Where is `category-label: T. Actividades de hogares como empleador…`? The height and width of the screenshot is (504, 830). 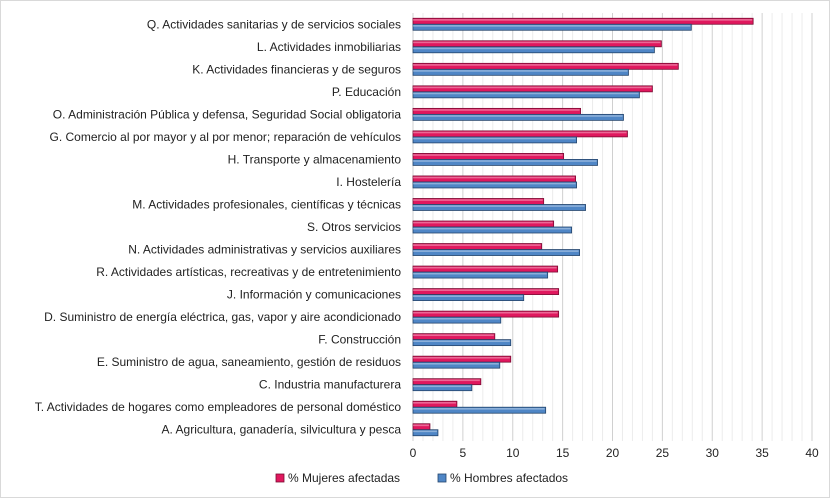
category-label: T. Actividades de hogares como empleador… is located at coordinates (218, 407).